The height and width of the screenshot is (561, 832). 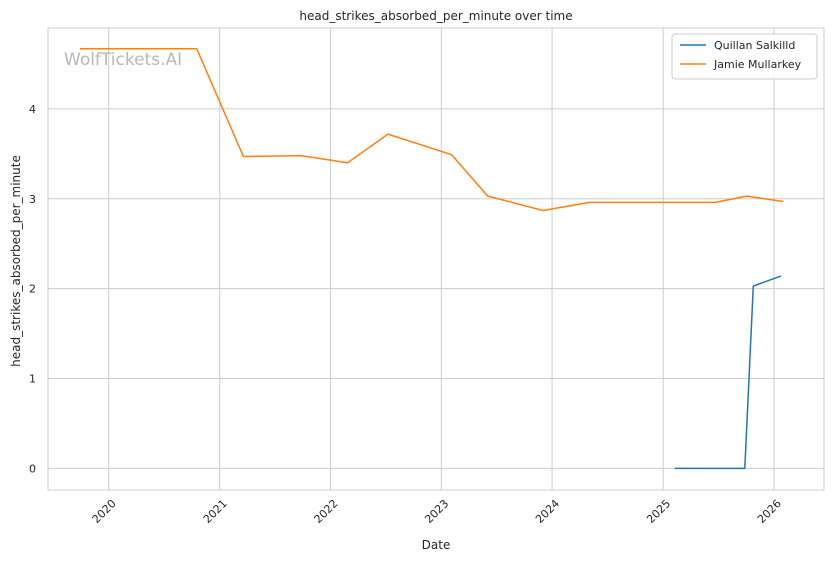 What do you see at coordinates (728, 372) in the screenshot?
I see `series-line-quillan-salkilld` at bounding box center [728, 372].